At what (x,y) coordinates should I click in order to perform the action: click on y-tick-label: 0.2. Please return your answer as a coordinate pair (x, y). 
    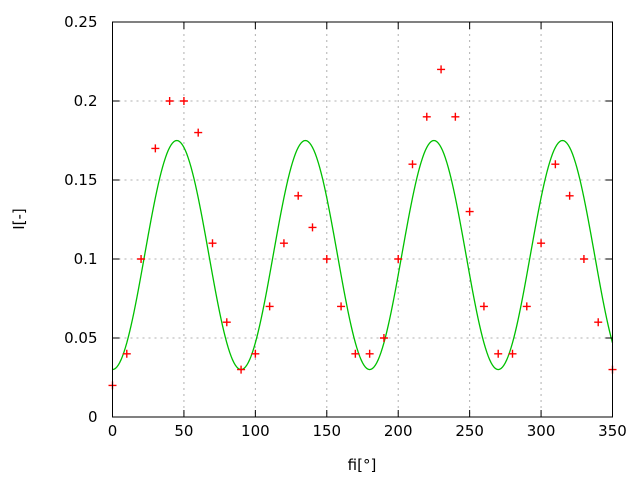
    Looking at the image, I should click on (86, 101).